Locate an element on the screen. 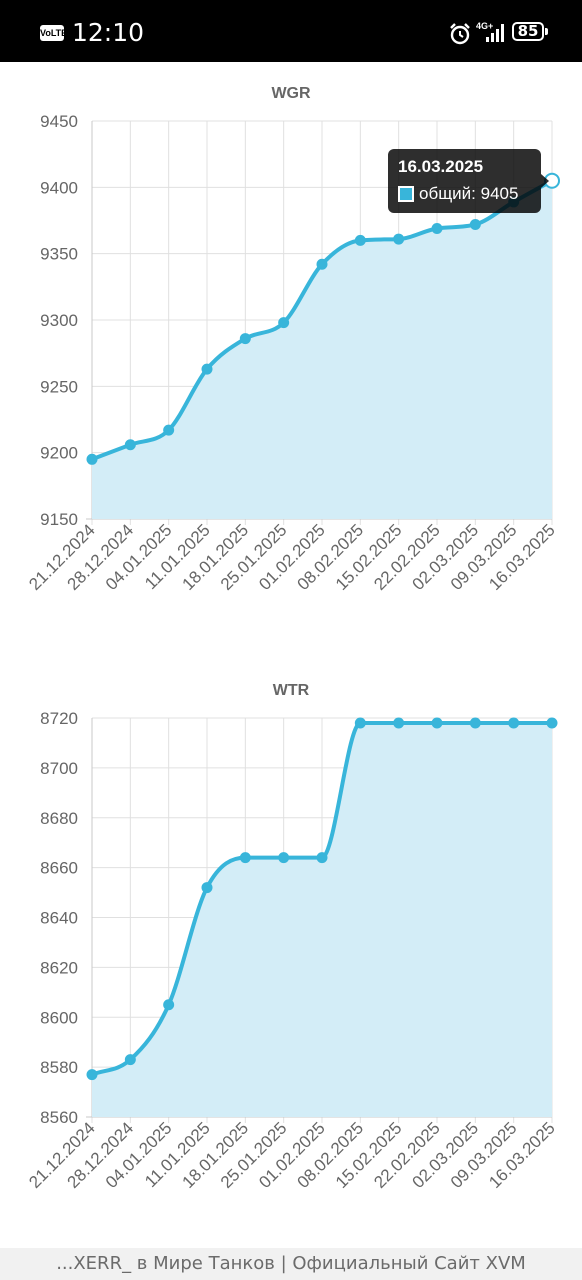 The height and width of the screenshot is (1280, 582). y-tick-label: 8560 is located at coordinates (59, 1117).